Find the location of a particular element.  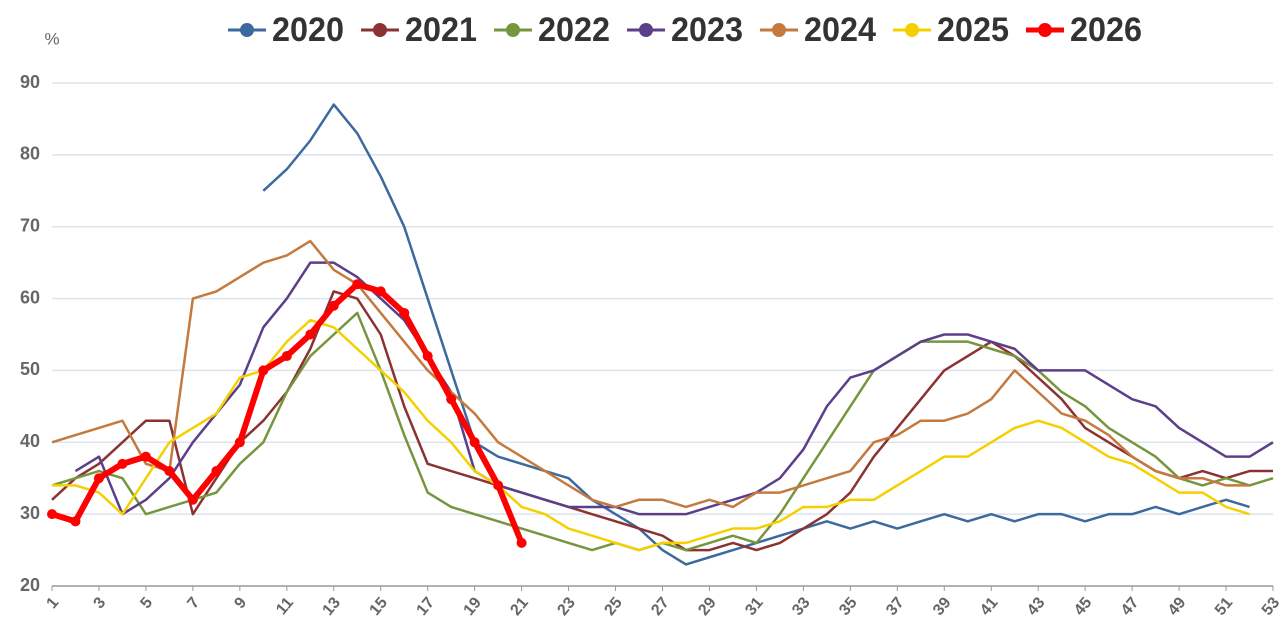

legend-label: 2020 is located at coordinates (308, 30).